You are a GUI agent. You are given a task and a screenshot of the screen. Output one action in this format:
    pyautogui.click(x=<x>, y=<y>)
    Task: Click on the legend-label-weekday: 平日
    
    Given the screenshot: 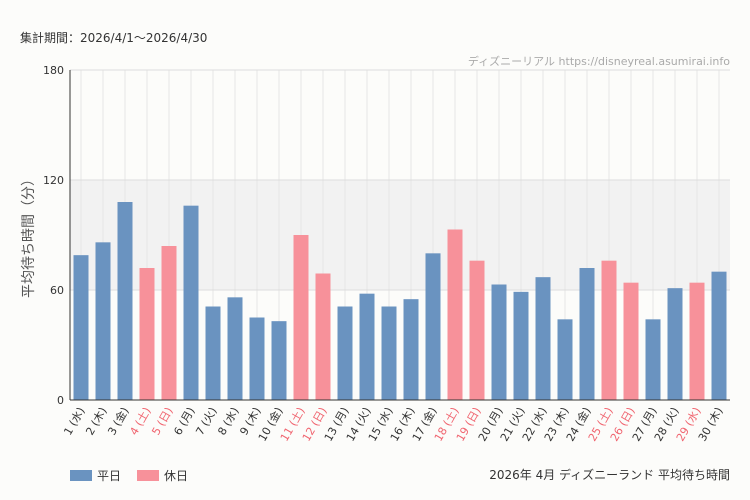 What is the action you would take?
    pyautogui.click(x=109, y=476)
    